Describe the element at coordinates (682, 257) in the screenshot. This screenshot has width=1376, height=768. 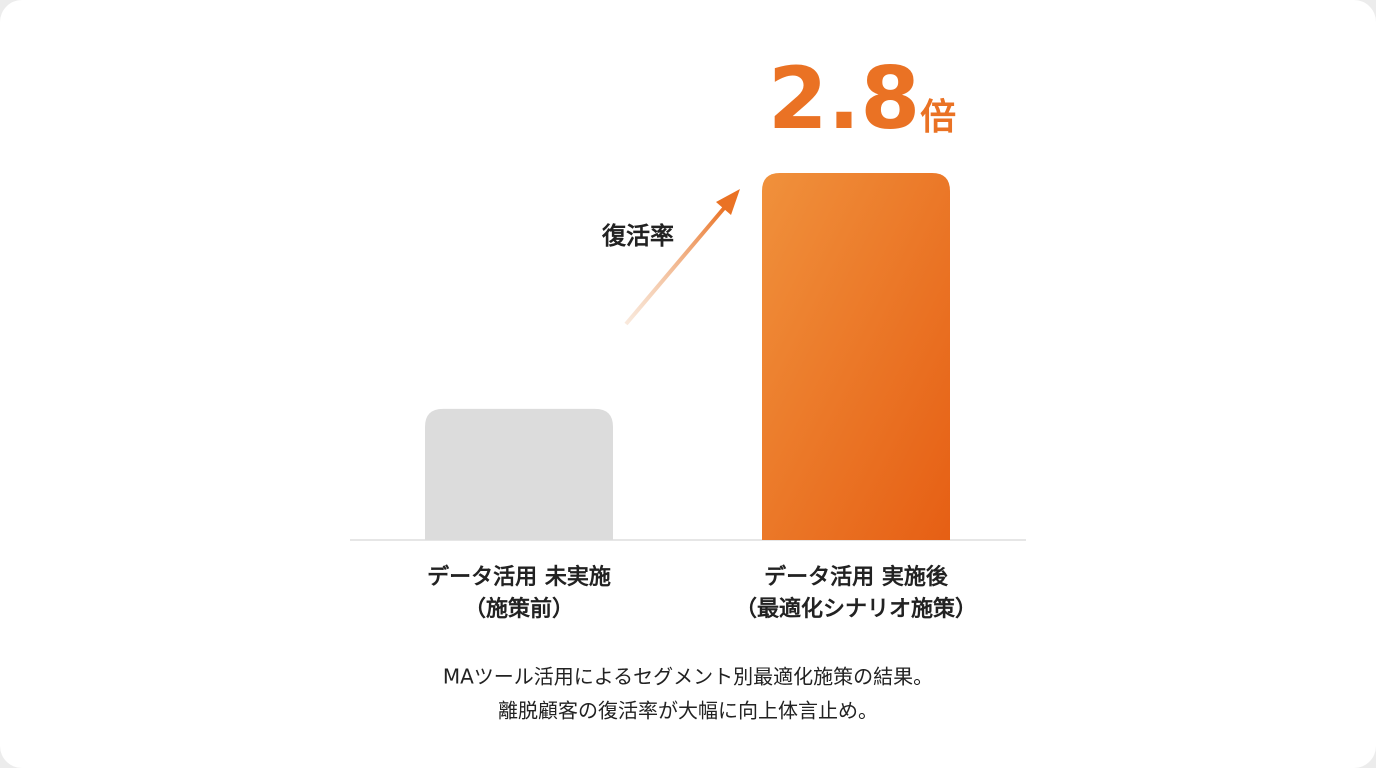
I see `trend-arrow` at that location.